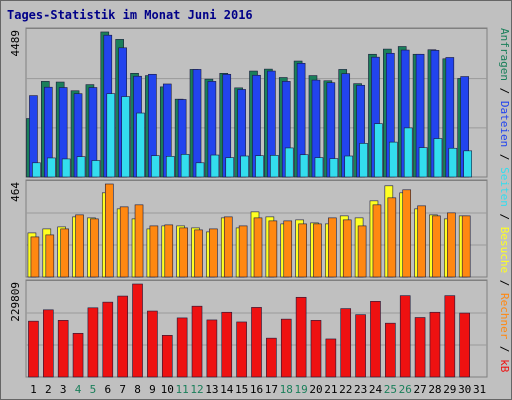 This screenshot has width=512, height=400. I want to click on legend-dateien: Dateien, so click(504, 124).